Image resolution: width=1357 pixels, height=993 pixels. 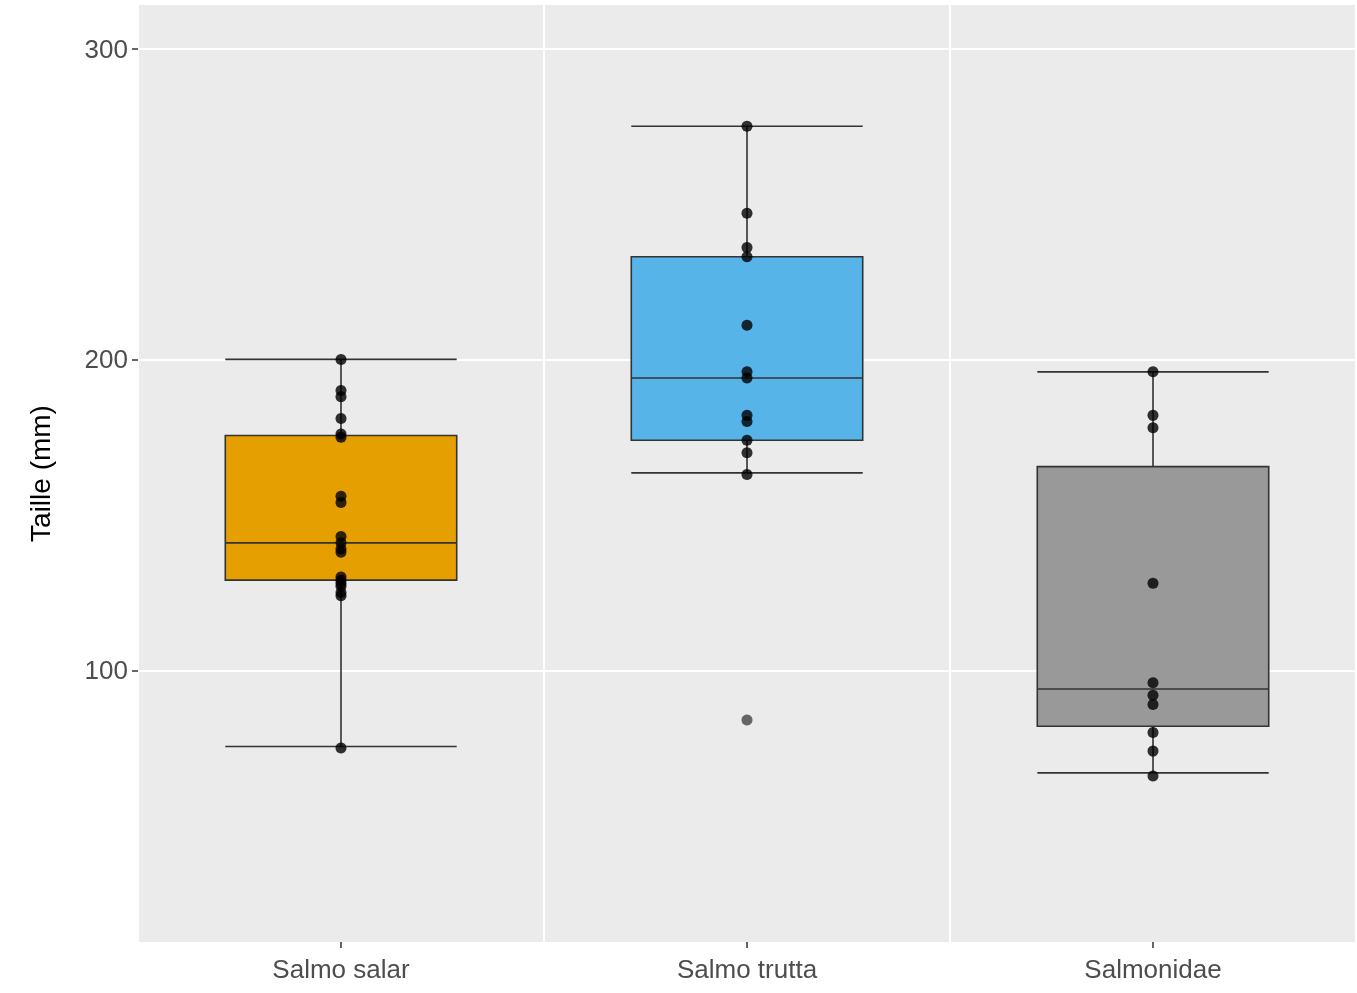 I want to click on y-axis-title: Taille (mm), so click(x=40, y=473).